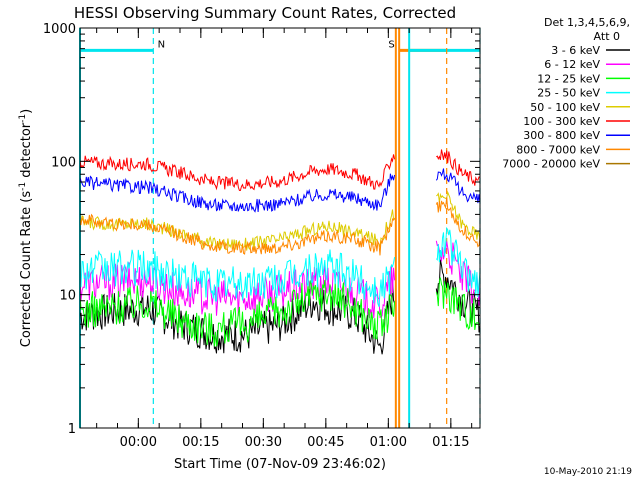 The image size is (640, 480). What do you see at coordinates (561, 121) in the screenshot?
I see `legend-label: 100 - 300 keV` at bounding box center [561, 121].